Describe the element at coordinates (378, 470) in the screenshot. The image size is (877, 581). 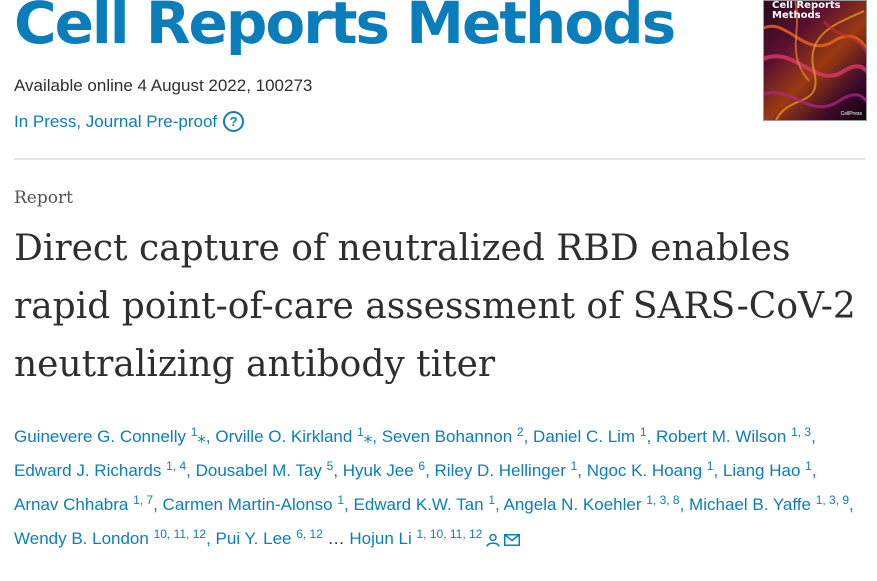
I see `author-name: Hyuk Jee` at that location.